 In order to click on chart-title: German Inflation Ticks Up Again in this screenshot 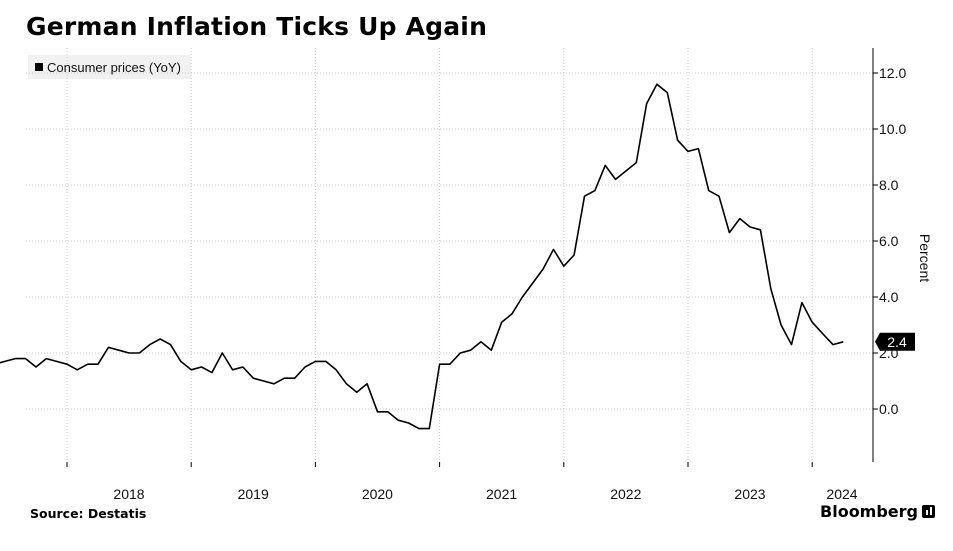, I will do `click(257, 26)`.